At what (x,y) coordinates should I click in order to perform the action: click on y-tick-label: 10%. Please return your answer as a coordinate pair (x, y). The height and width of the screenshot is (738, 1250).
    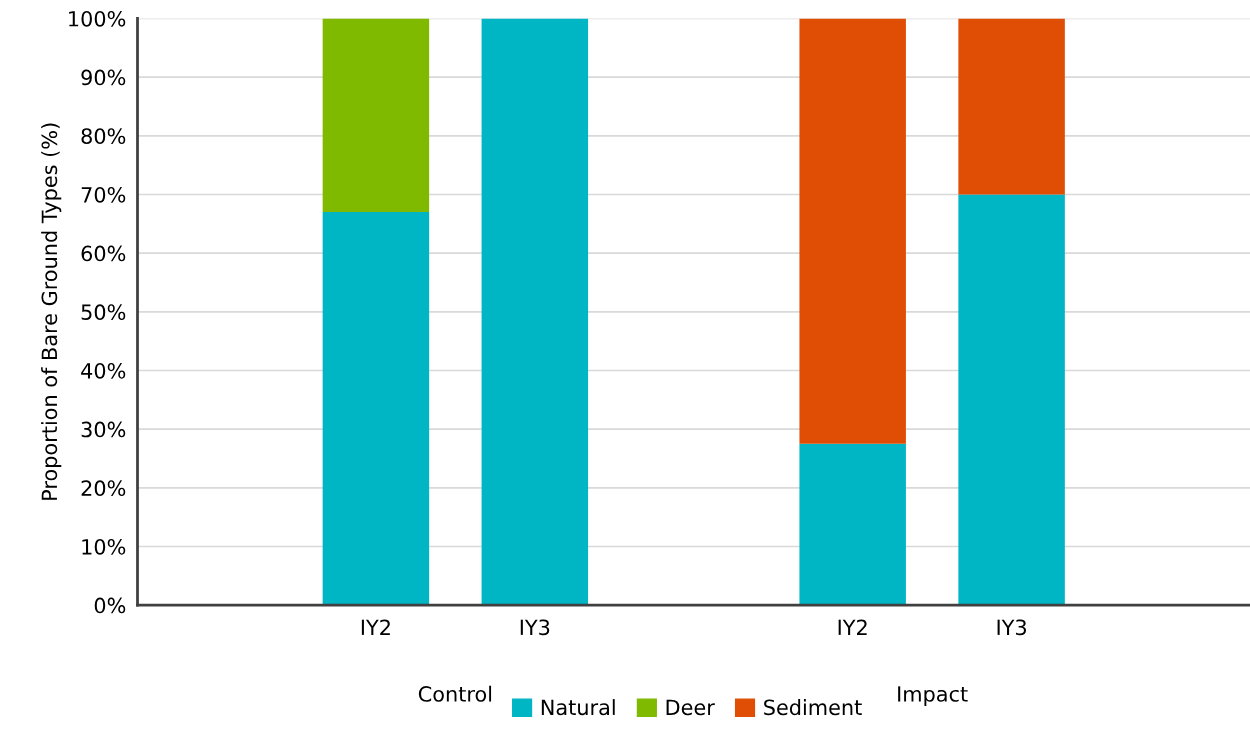
    Looking at the image, I should click on (104, 546).